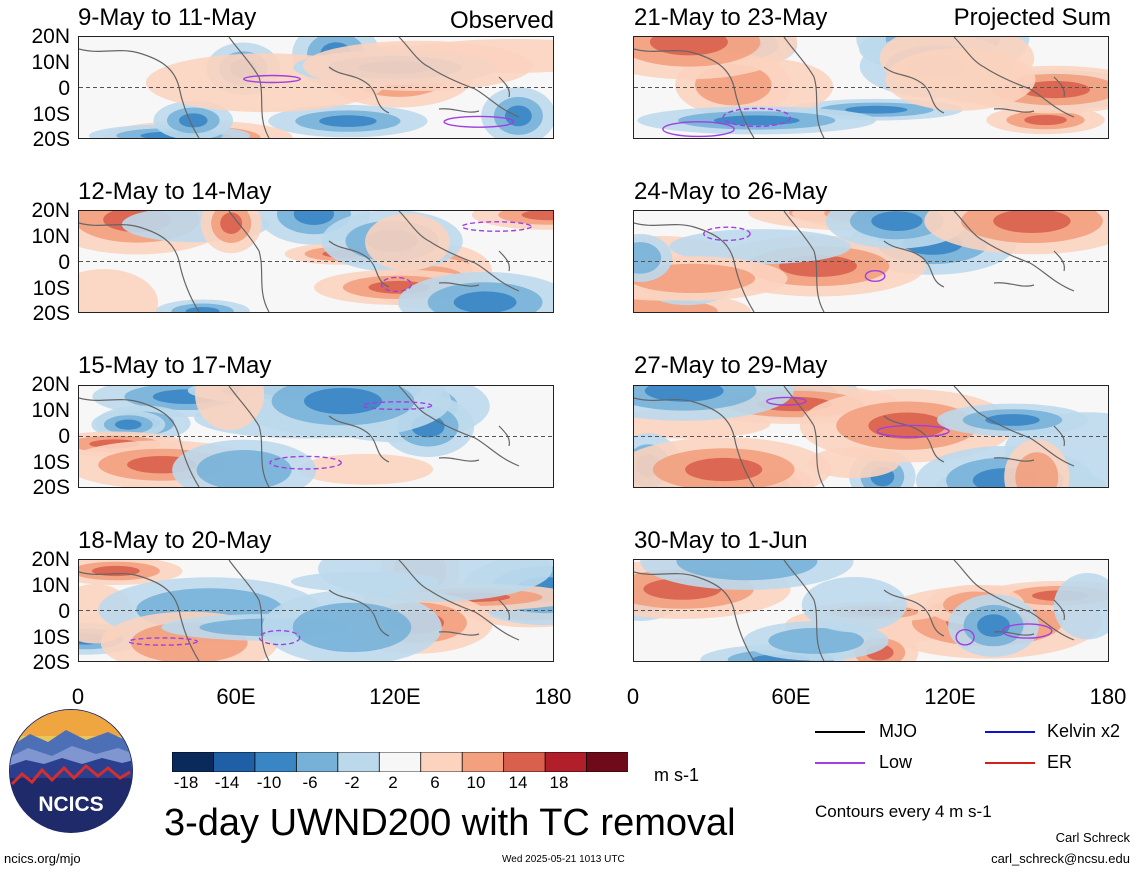 The width and height of the screenshot is (1135, 872). Describe the element at coordinates (731, 365) in the screenshot. I see `panel-title-right-3: 27-May to 29-May` at that location.